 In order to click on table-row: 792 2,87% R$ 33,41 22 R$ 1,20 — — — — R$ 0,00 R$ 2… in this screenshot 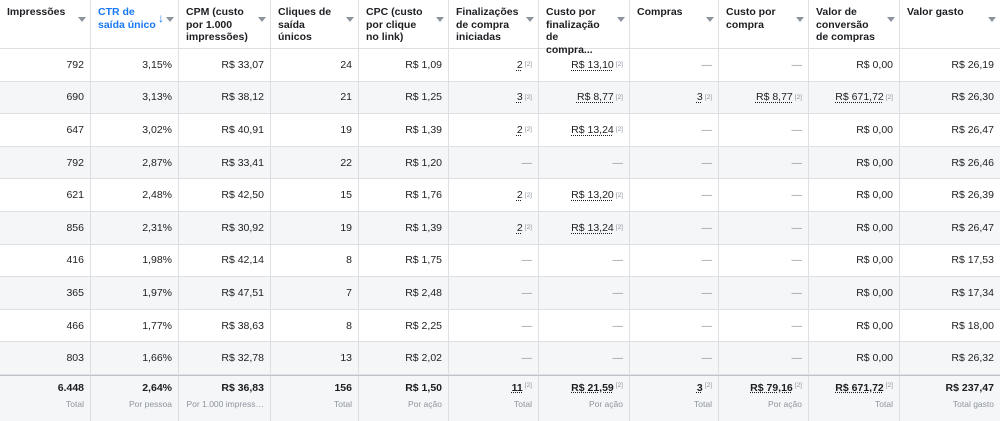, I will do `click(500, 163)`.